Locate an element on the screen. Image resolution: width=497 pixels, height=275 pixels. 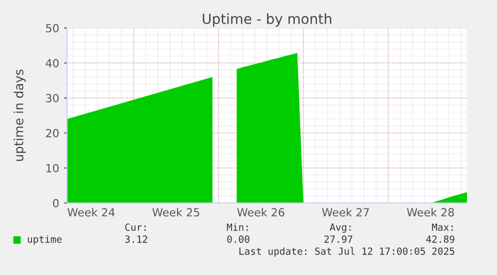
text: Last update: Sat Jul 12 17:00:05 2025 is located at coordinates (346, 252).